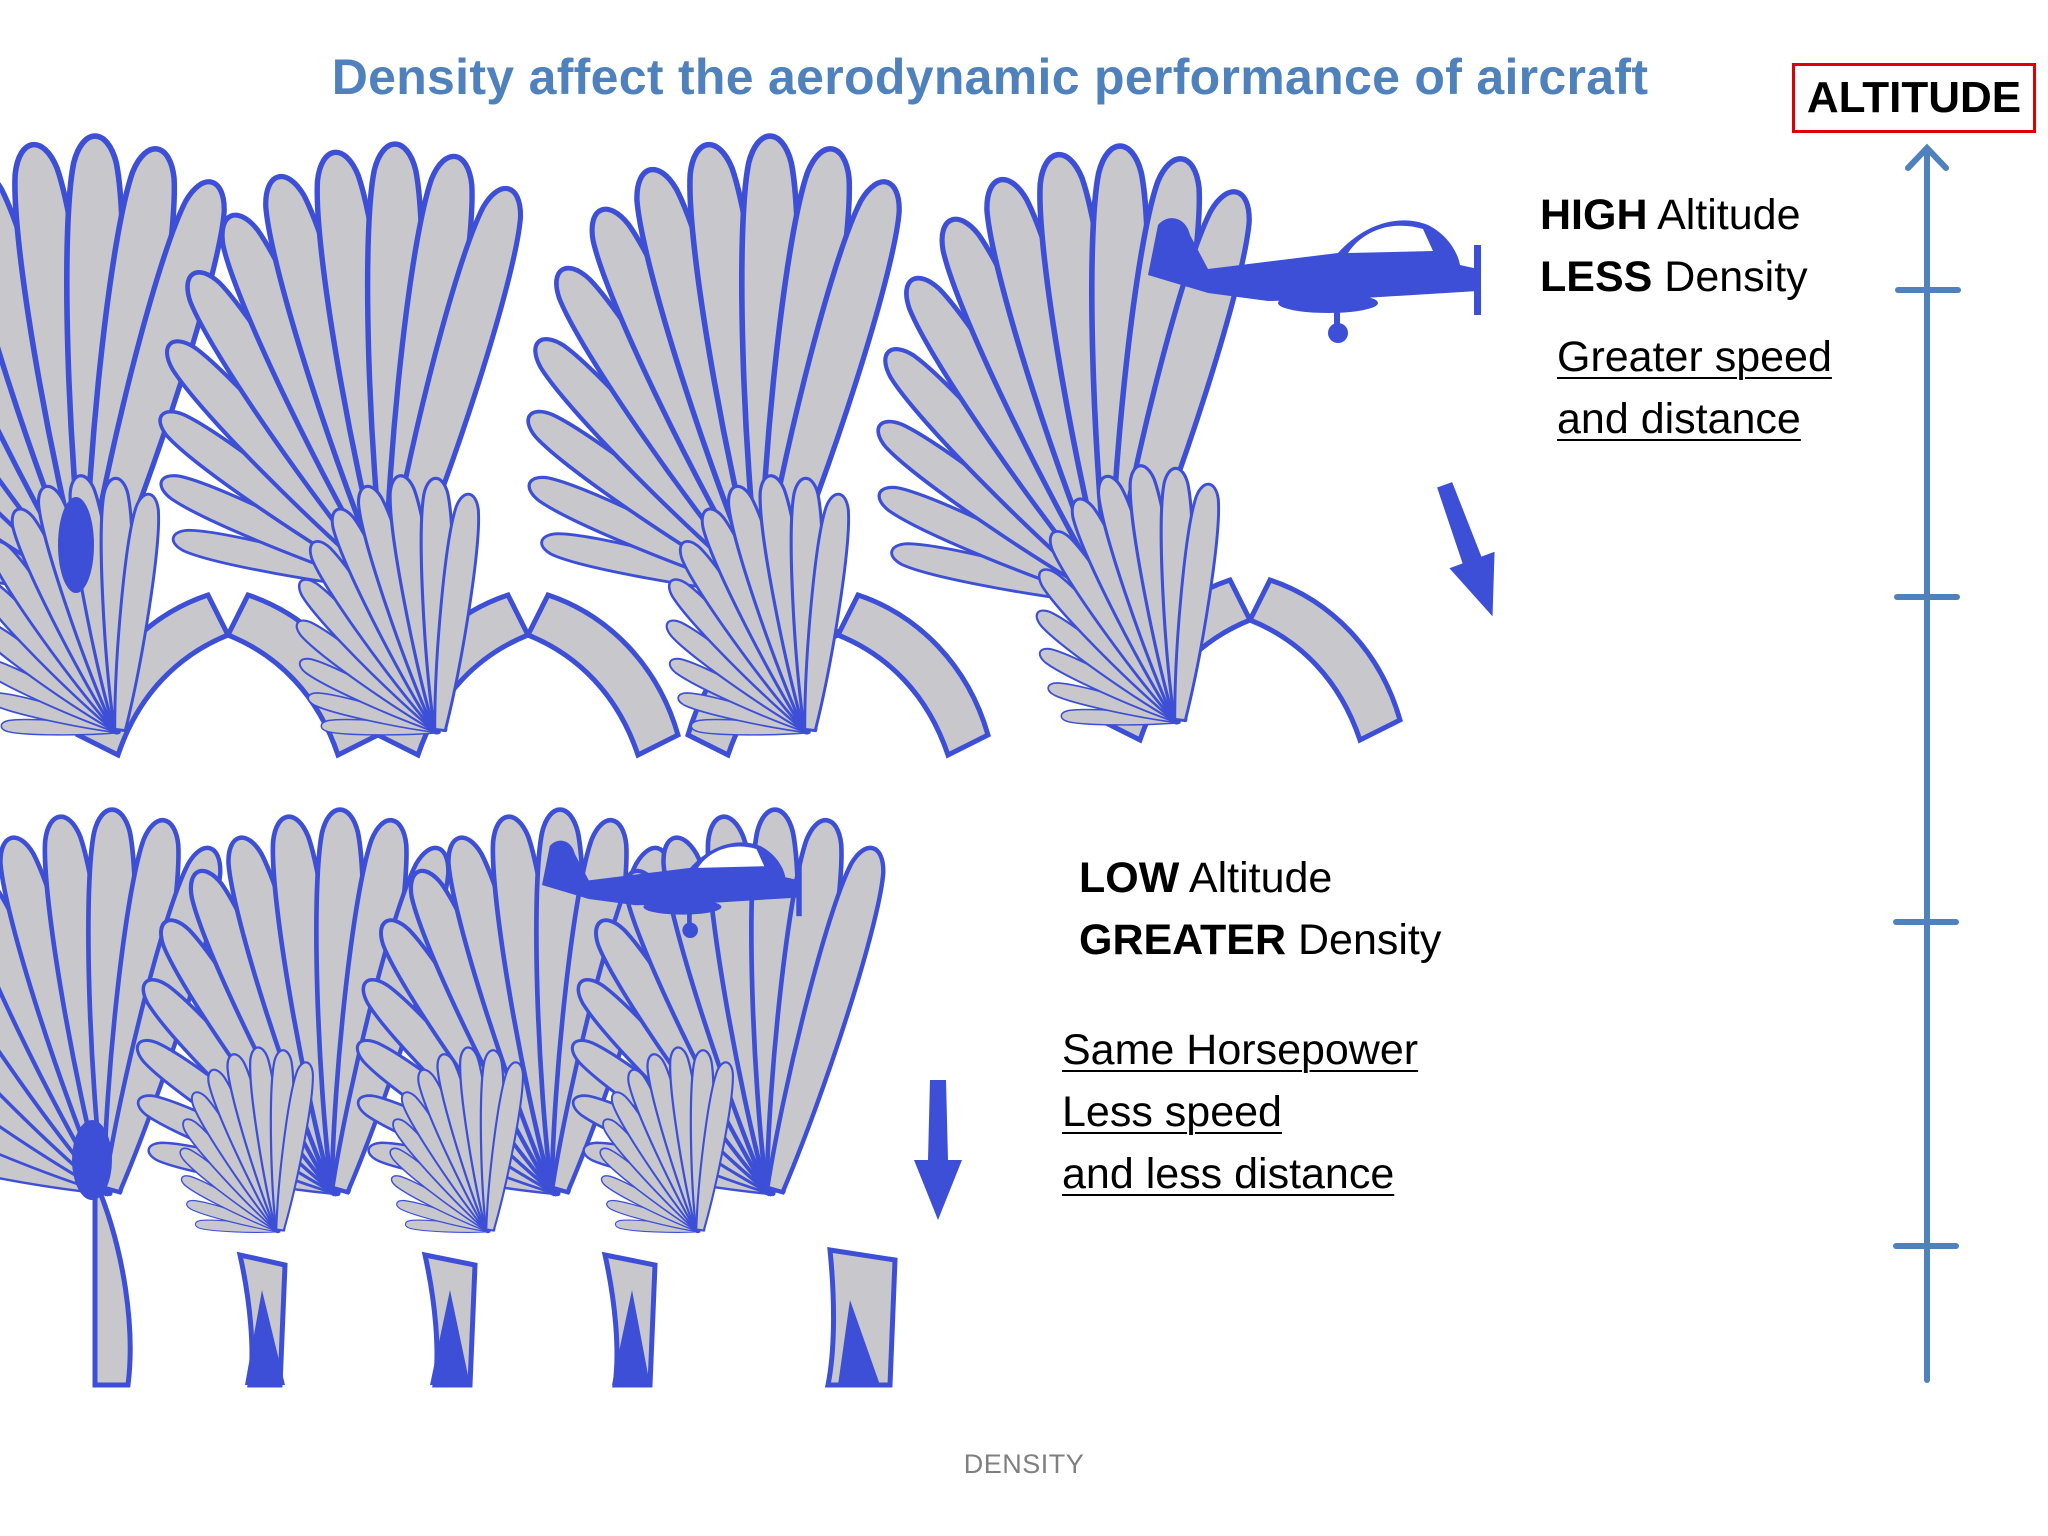 The image size is (2048, 1536). Describe the element at coordinates (1927, 763) in the screenshot. I see `altitude-axis` at that location.